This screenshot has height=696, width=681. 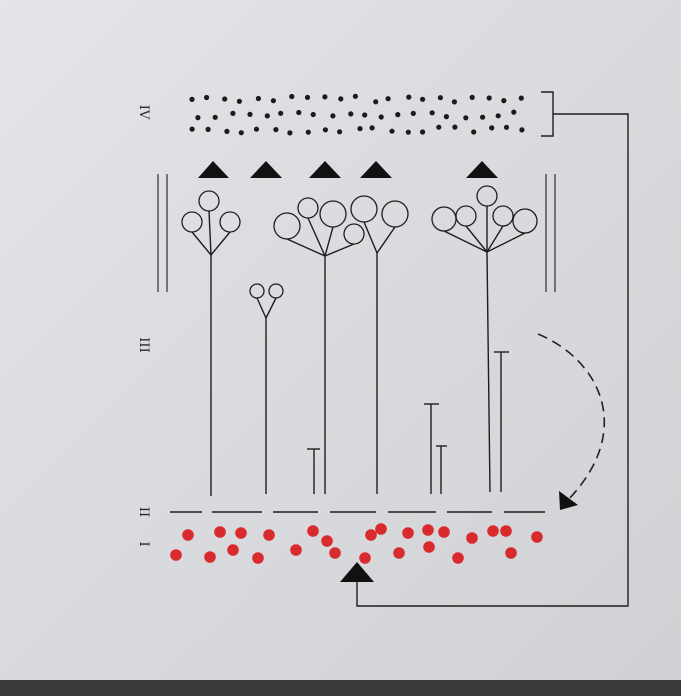 What do you see at coordinates (357, 572) in the screenshot?
I see `loop-arrowhead` at bounding box center [357, 572].